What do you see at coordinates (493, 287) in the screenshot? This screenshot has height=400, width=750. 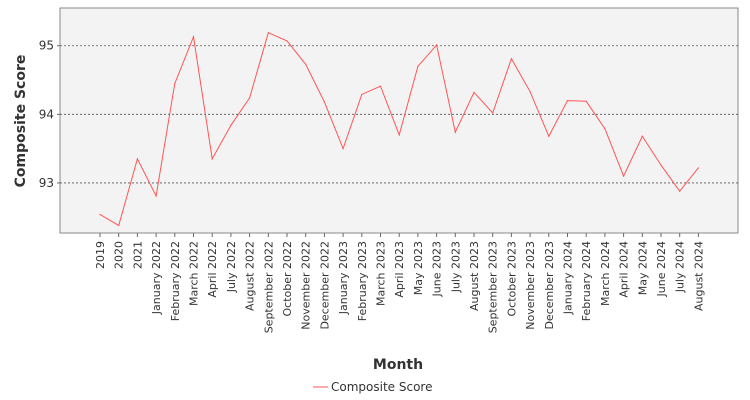 I see `x-tick-label: September 2023` at bounding box center [493, 287].